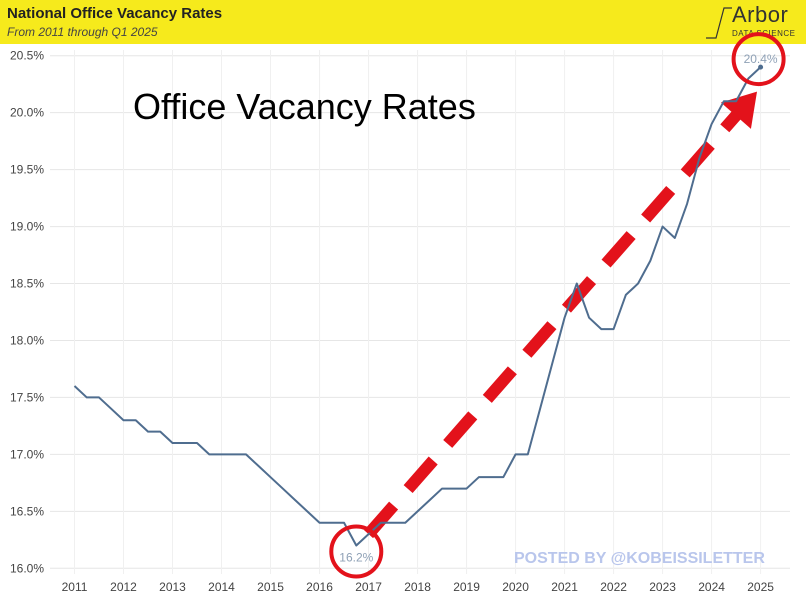  I want to click on logo-brand: Arbor, so click(760, 14).